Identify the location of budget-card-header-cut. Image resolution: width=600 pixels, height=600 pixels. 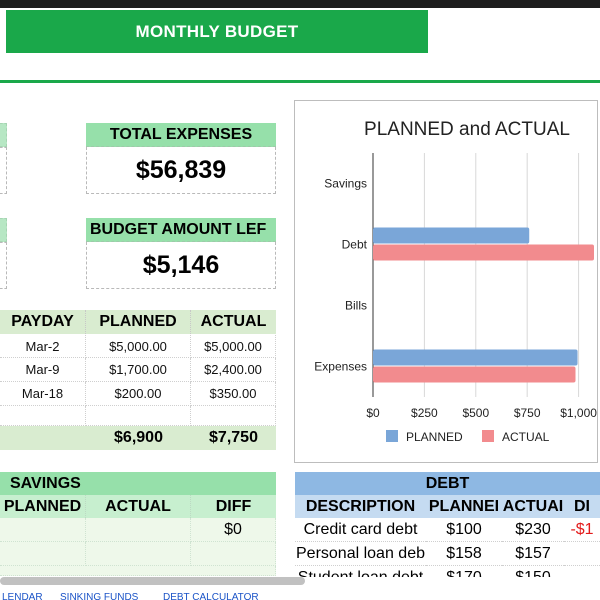
(3, 230).